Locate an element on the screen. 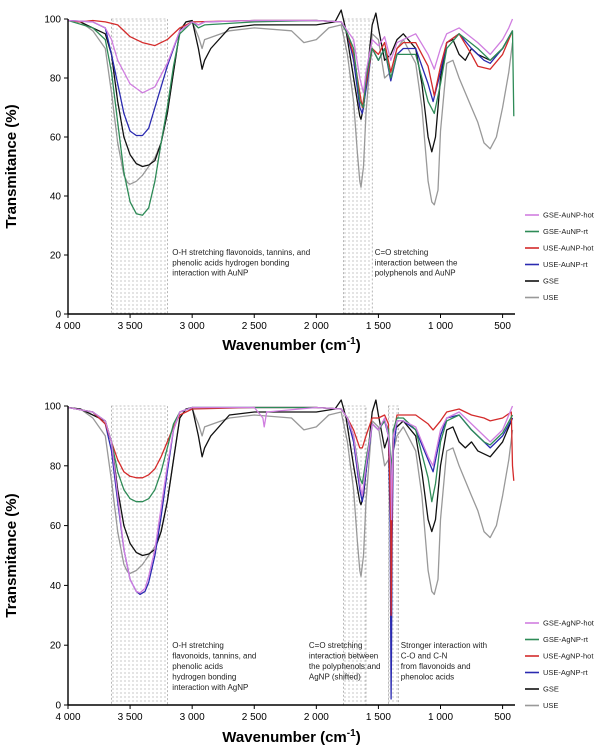  bottom-annotation: the polyphenols and is located at coordinates (345, 666).